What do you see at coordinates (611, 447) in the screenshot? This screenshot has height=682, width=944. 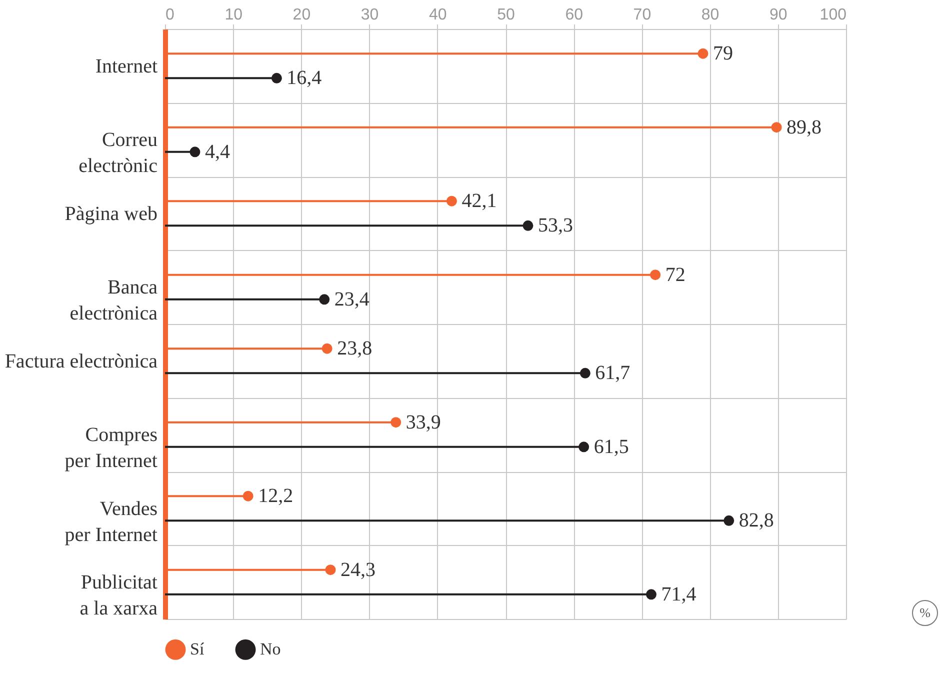 I see `data-label: 61,5` at bounding box center [611, 447].